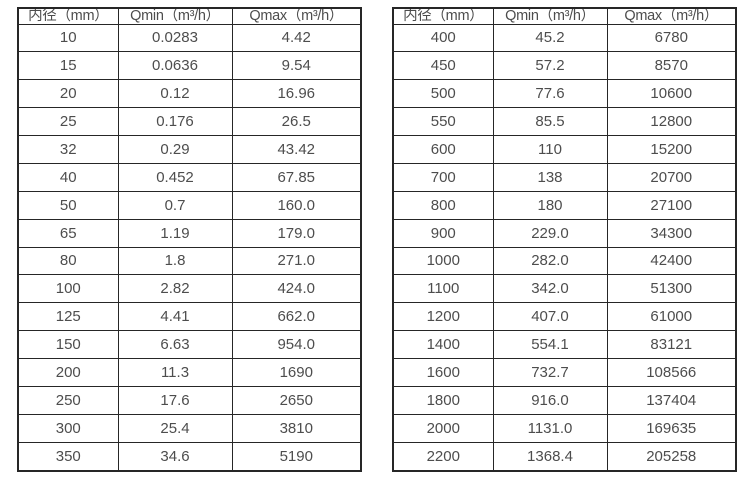 The width and height of the screenshot is (750, 483). I want to click on cell-qmax: 179.0, so click(296, 233).